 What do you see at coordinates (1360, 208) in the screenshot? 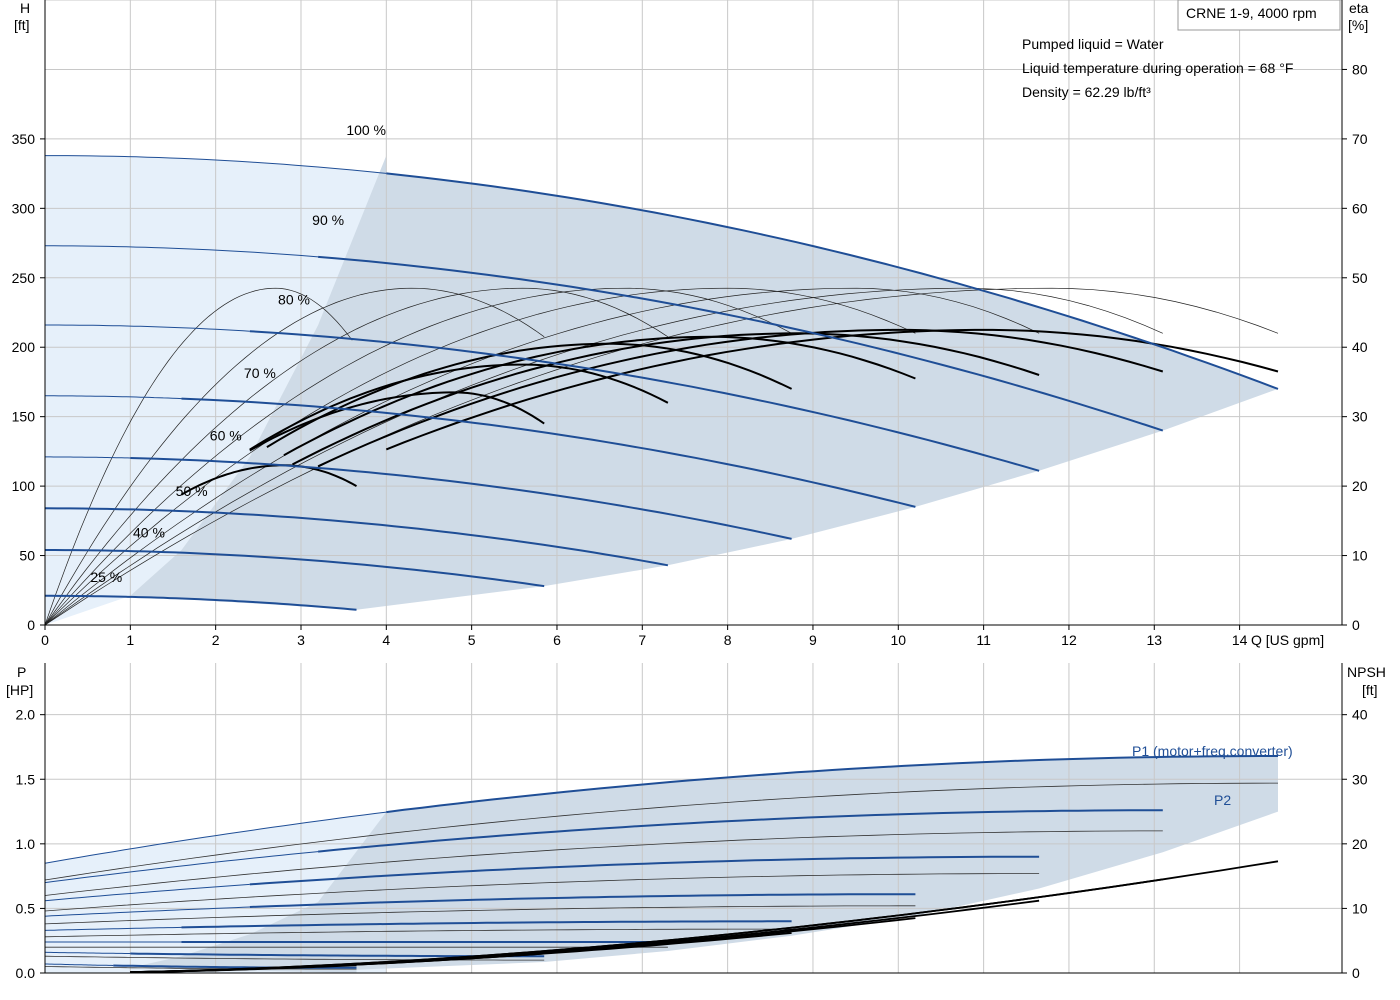
I see `y-tick-label-right: 60` at bounding box center [1360, 208].